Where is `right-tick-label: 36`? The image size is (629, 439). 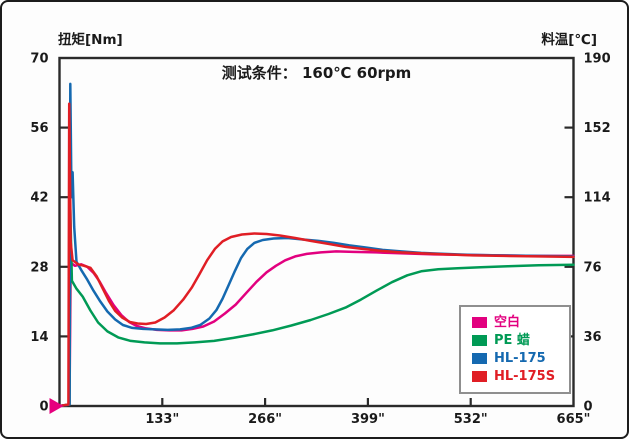 right-tick-label: 36 is located at coordinates (593, 337).